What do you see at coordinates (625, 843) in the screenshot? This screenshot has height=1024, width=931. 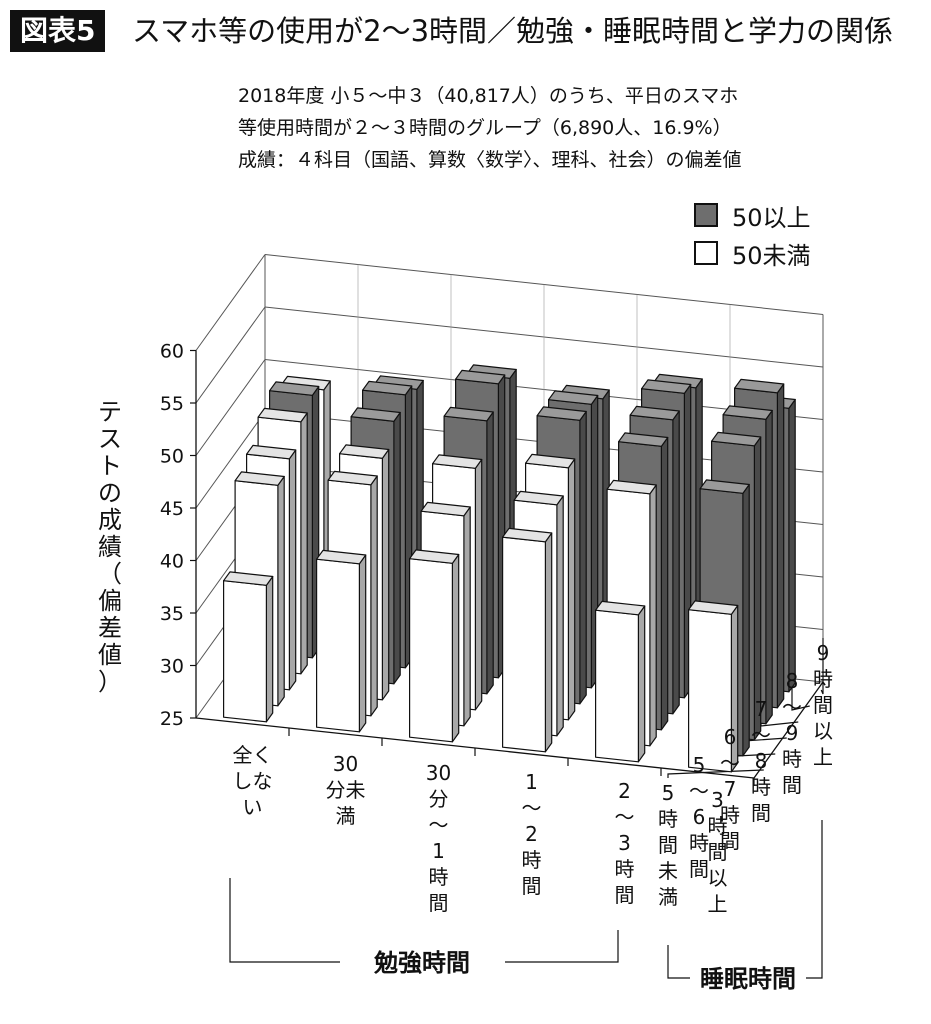 I see `x-tick-label: 2 〜 3 時間` at bounding box center [625, 843].